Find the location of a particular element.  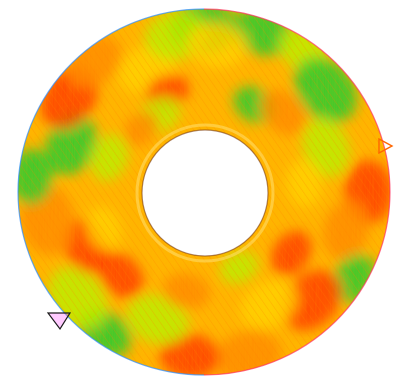

inner-rim is located at coordinates (205, 193).